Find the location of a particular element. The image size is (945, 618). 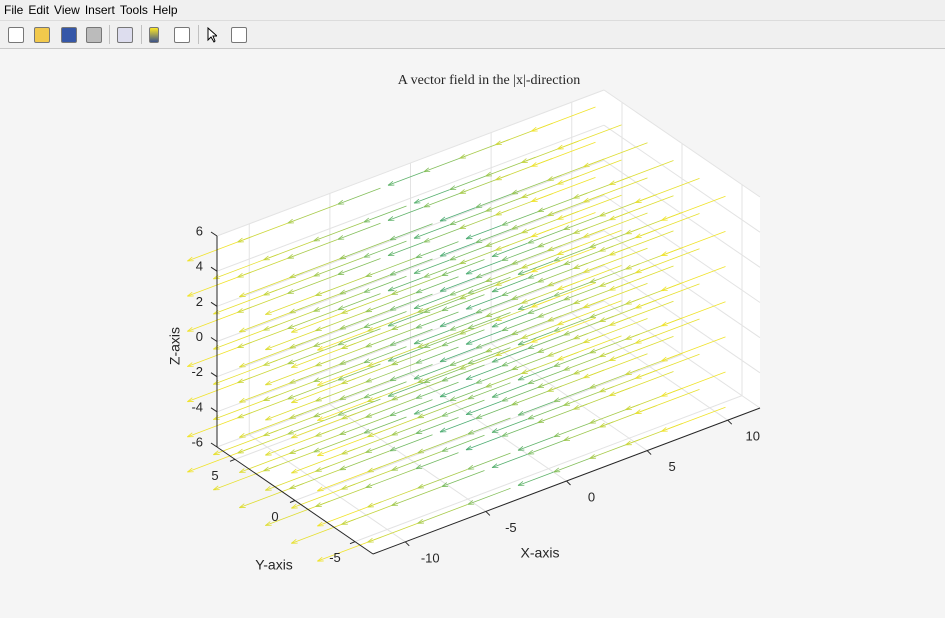

z-tick is located at coordinates (214, 269).